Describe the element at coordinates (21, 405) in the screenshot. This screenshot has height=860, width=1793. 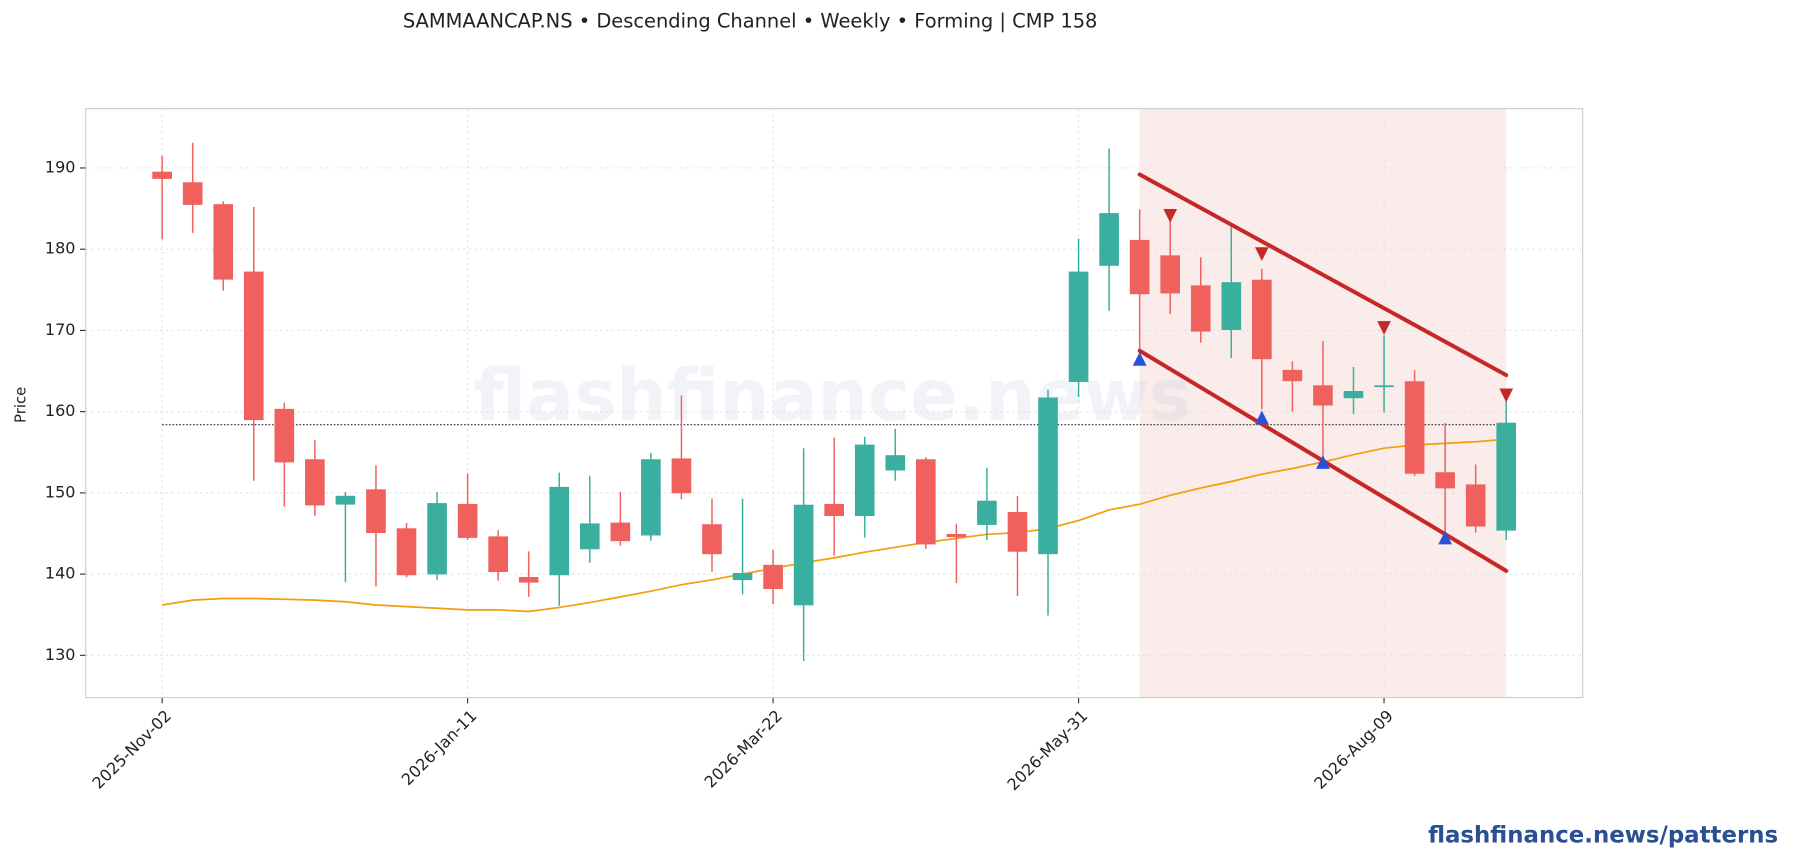
I see `y-axis-label: Price` at that location.